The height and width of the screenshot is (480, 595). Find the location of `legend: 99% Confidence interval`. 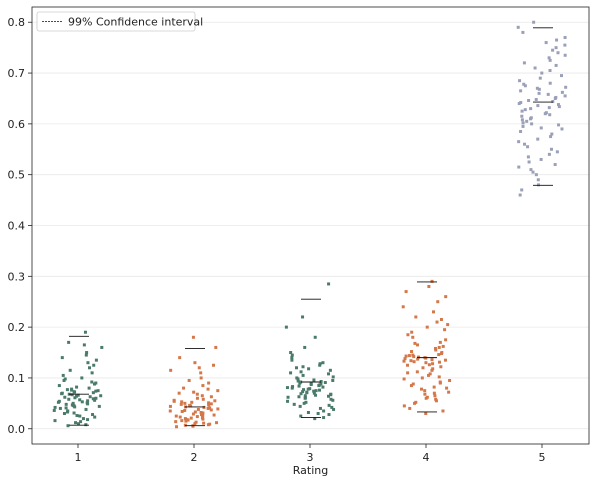

legend: 99% Confidence interval is located at coordinates (119, 21).